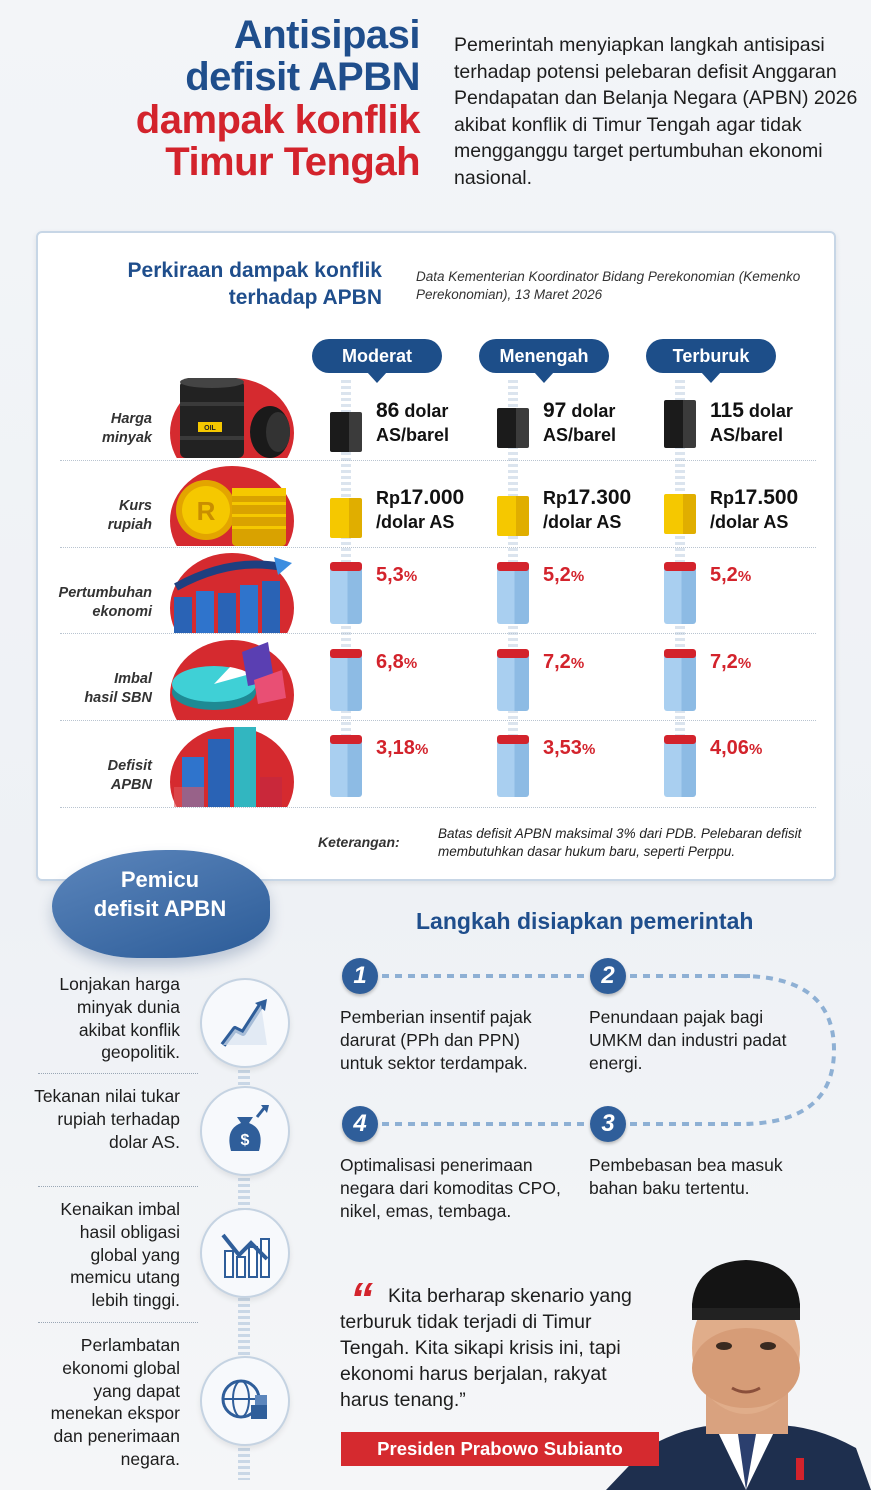 The height and width of the screenshot is (1490, 871). What do you see at coordinates (131, 419) in the screenshot?
I see `row-label-line: Harga` at bounding box center [131, 419].